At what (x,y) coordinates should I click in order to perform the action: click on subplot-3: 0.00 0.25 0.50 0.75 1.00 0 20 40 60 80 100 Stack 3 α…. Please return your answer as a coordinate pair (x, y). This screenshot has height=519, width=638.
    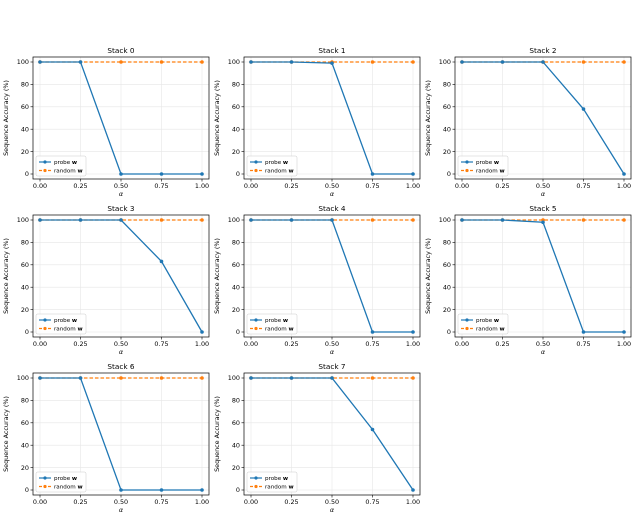
    Looking at the image, I should click on (106, 280).